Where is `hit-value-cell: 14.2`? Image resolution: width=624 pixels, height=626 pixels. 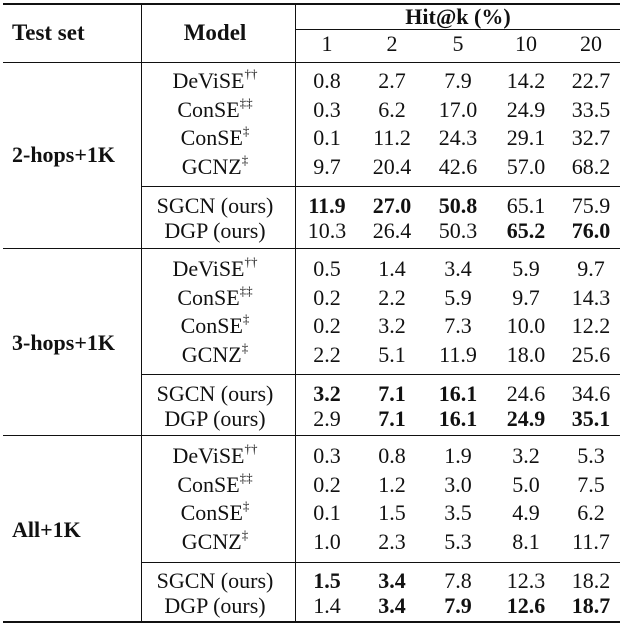
hit-value-cell: 14.2 is located at coordinates (526, 80).